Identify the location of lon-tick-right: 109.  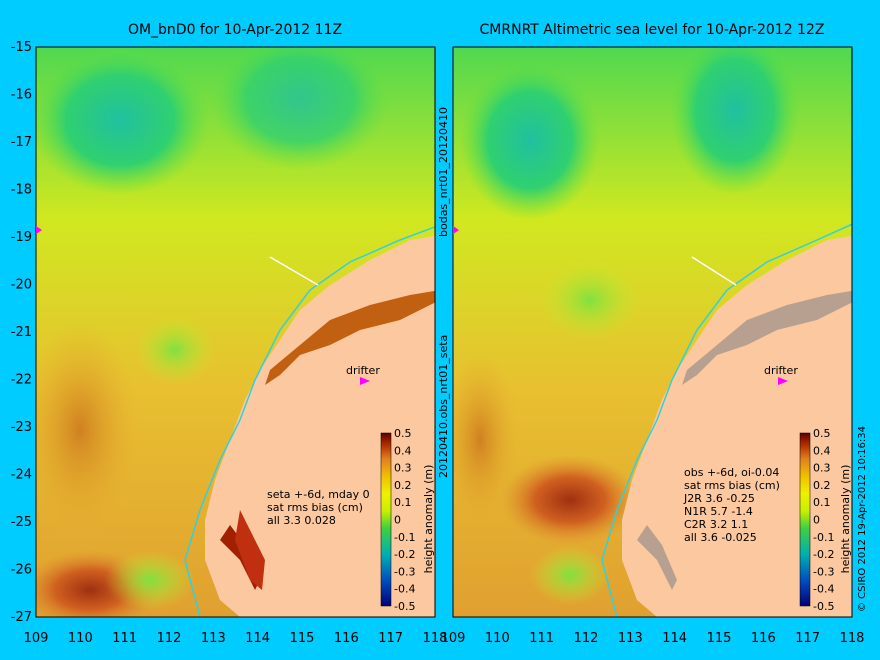
(453, 638).